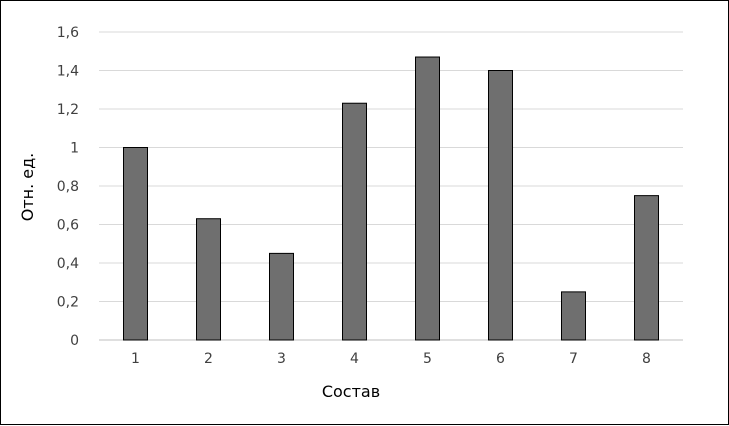 The height and width of the screenshot is (426, 729). What do you see at coordinates (391, 359) in the screenshot?
I see `x-tick-labels: 1 2 3 4 5 6 7 8` at bounding box center [391, 359].